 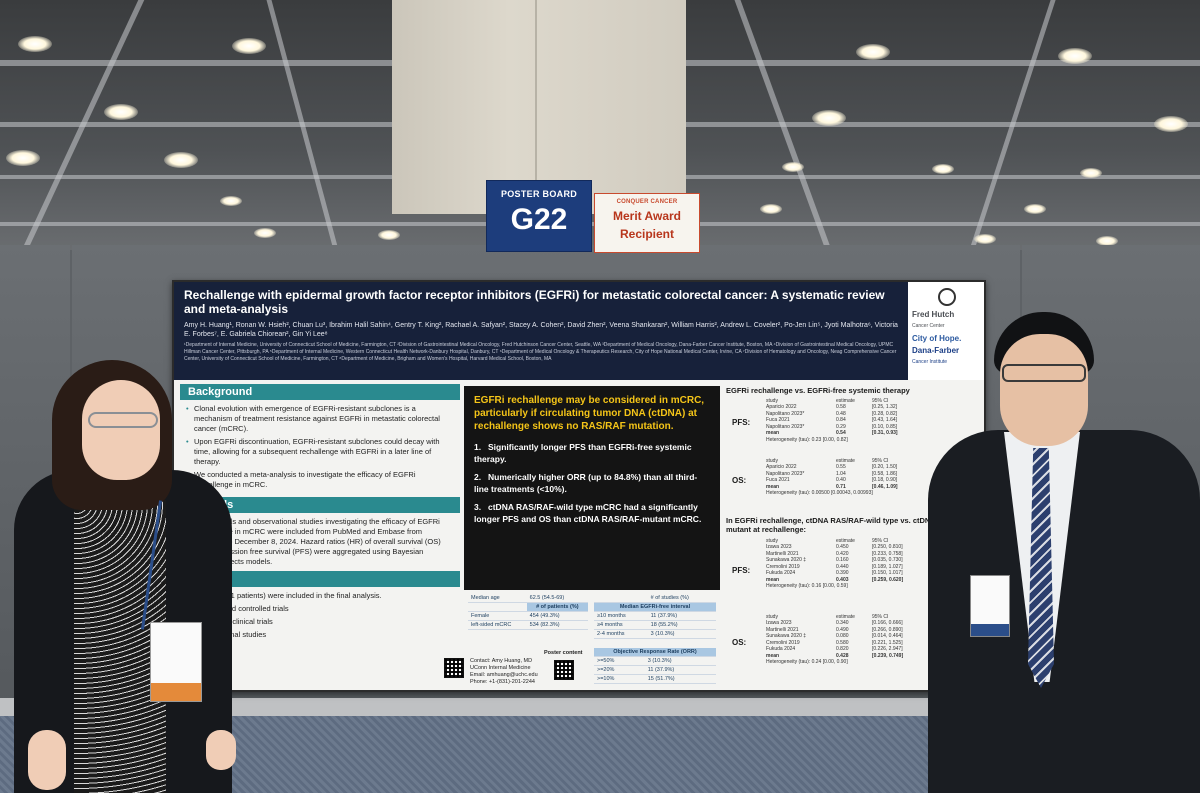 I want to click on heterogeneity-note: Heterogeneity (tau): 0.24 [0.00, 0.90], so click(x=807, y=662).